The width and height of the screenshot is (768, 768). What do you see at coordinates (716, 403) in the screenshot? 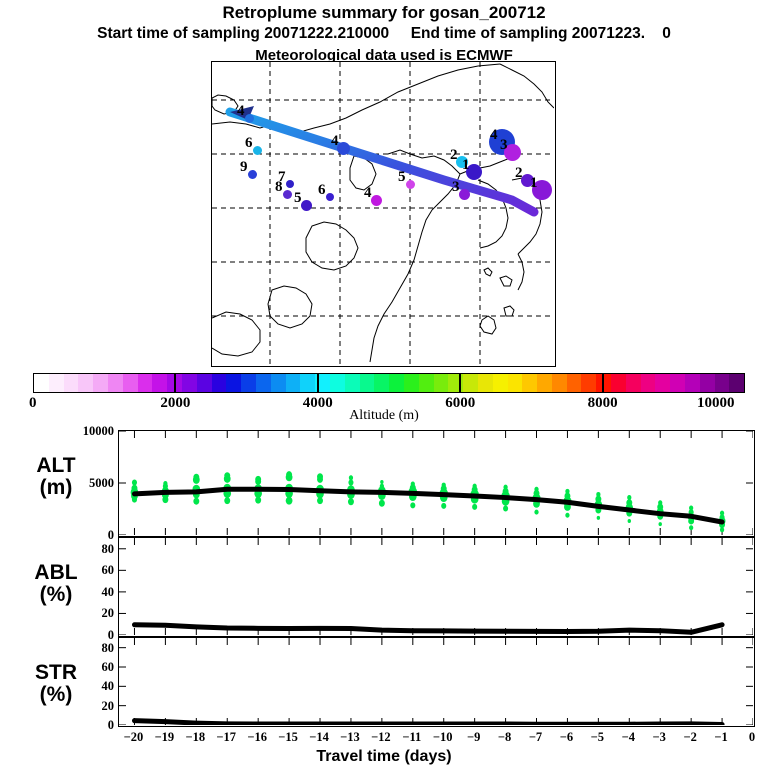
I see `colorbar-tick-10000: 10000` at bounding box center [716, 403].